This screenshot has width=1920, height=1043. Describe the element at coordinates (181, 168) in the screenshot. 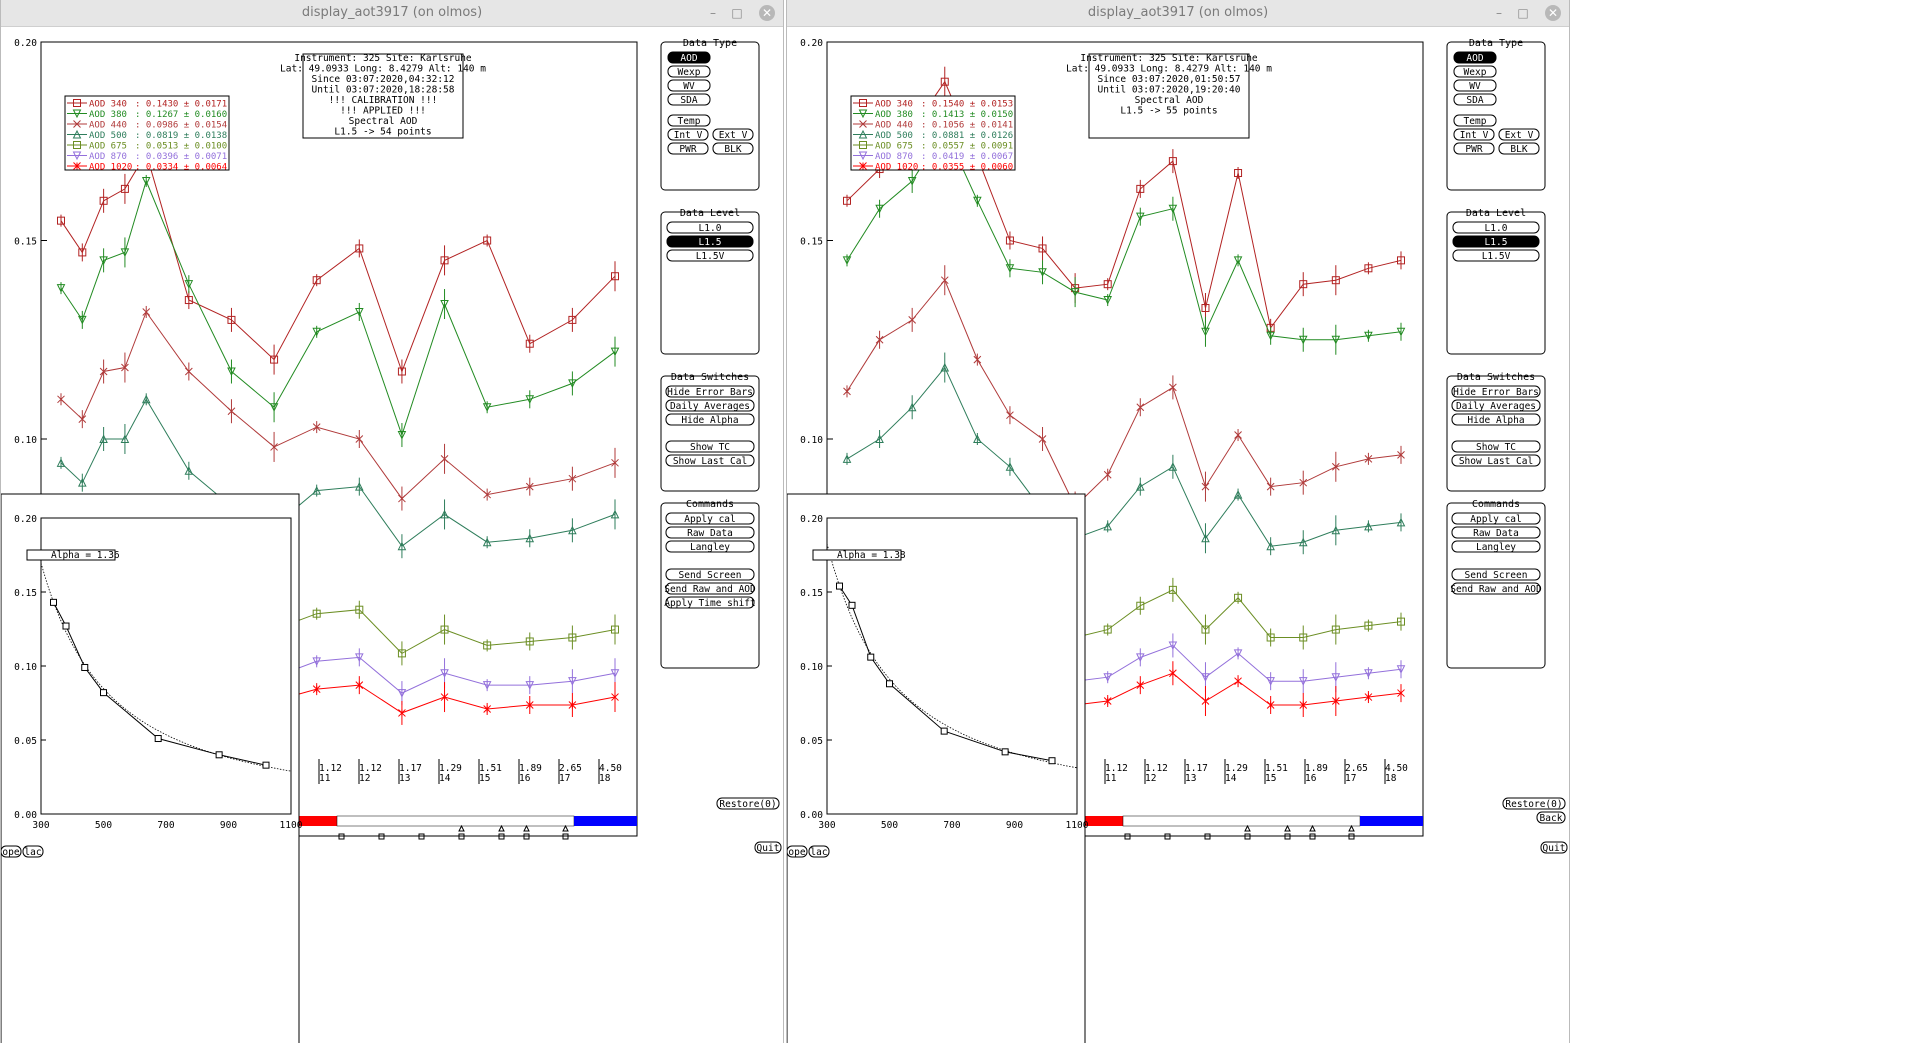

I see `legend-value: : 0.0334 ± 0.0064` at that location.